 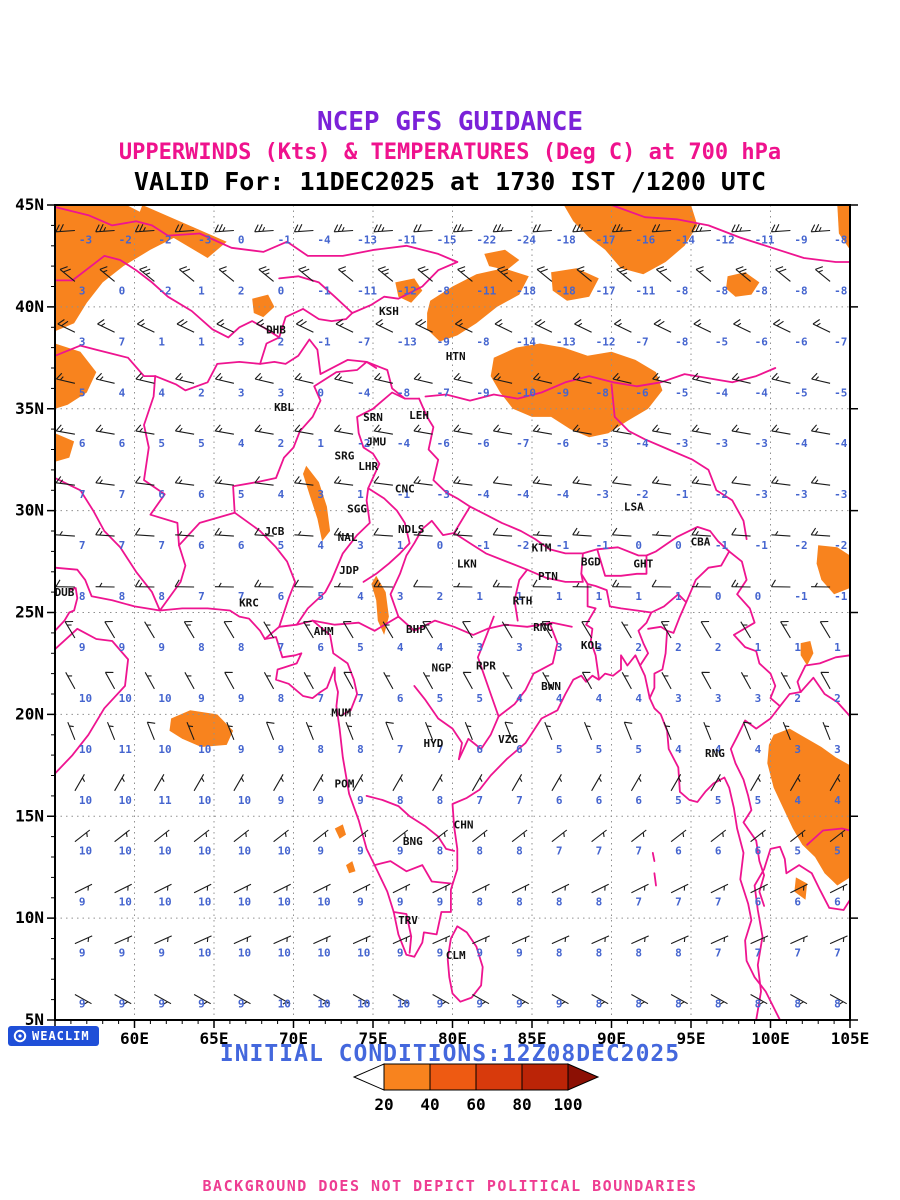 What do you see at coordinates (758, 596) in the screenshot?
I see `svg-text: 0` at bounding box center [758, 596].